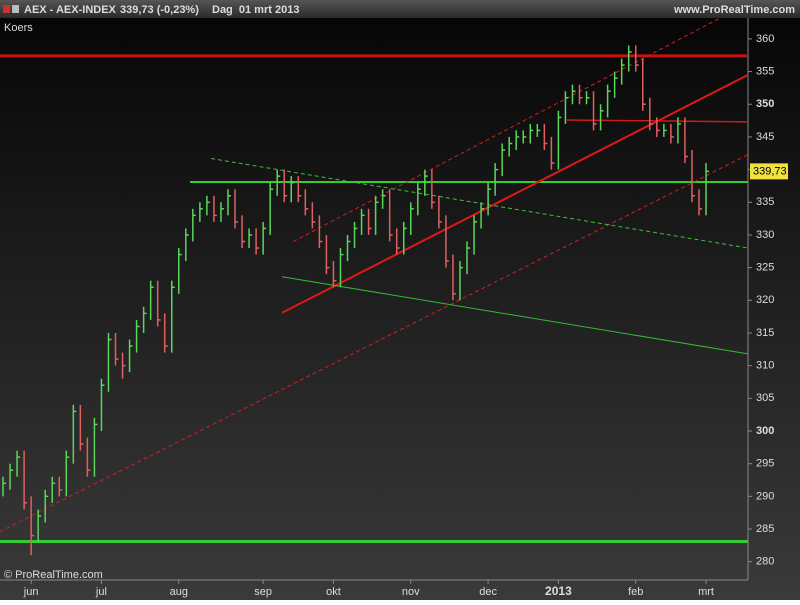  Describe the element at coordinates (765, 398) in the screenshot. I see `y-tick-label: 305` at that location.